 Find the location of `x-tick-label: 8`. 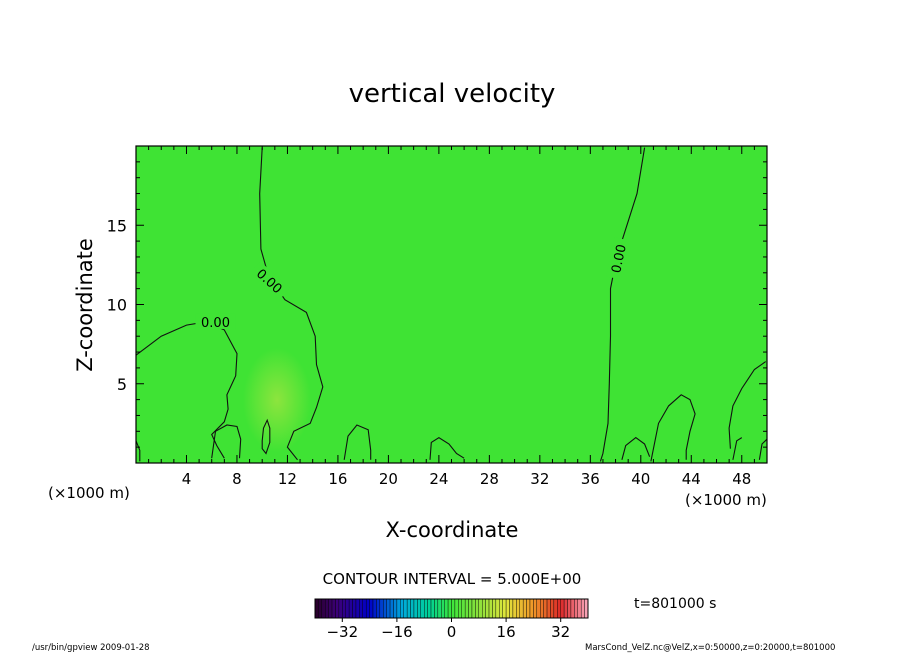

x-tick-label: 8 is located at coordinates (237, 479).